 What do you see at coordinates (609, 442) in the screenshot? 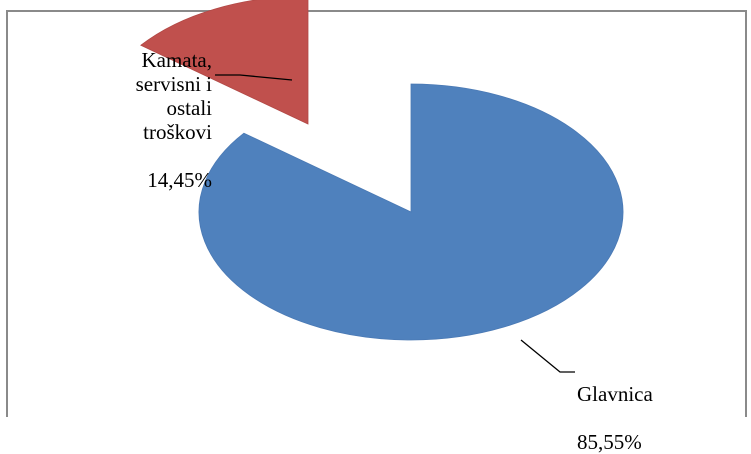
I see `slice-value-glavnica: 85,55%` at bounding box center [609, 442].